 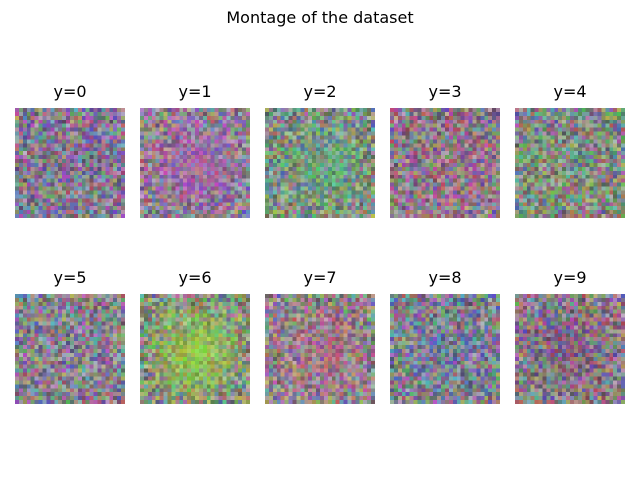 I want to click on montage-panel: y=5, so click(x=70, y=336).